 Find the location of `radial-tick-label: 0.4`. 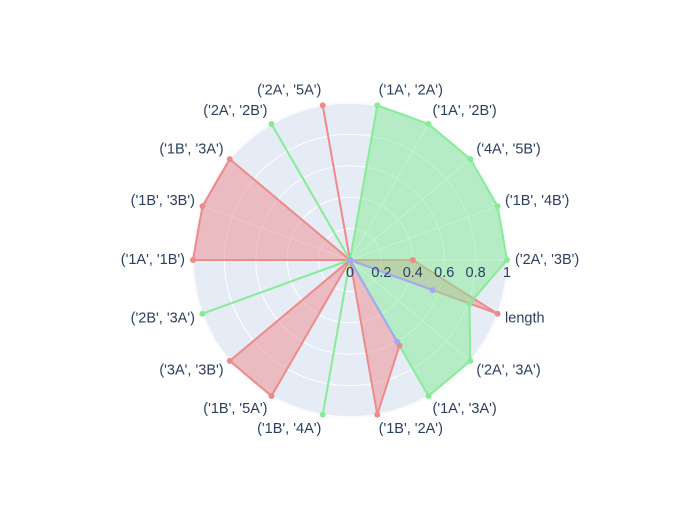

radial-tick-label: 0.4 is located at coordinates (413, 273).